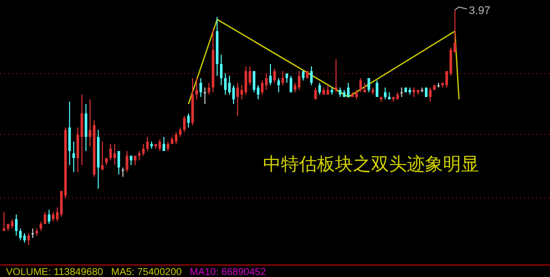 This screenshot has height=277, width=550. What do you see at coordinates (146, 272) in the screenshot?
I see `text: MA5: 75400200` at bounding box center [146, 272].